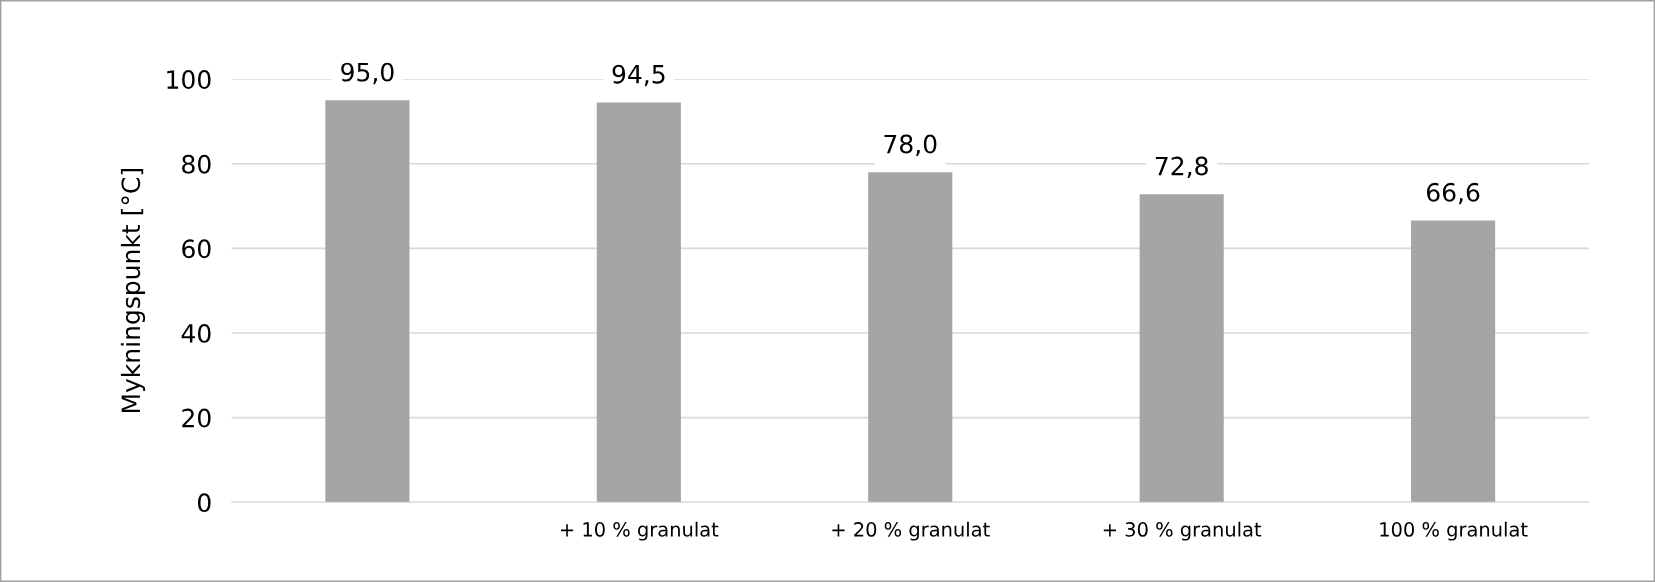 This screenshot has height=582, width=1655. I want to click on x-tick-label: + 10 % granulat, so click(639, 531).